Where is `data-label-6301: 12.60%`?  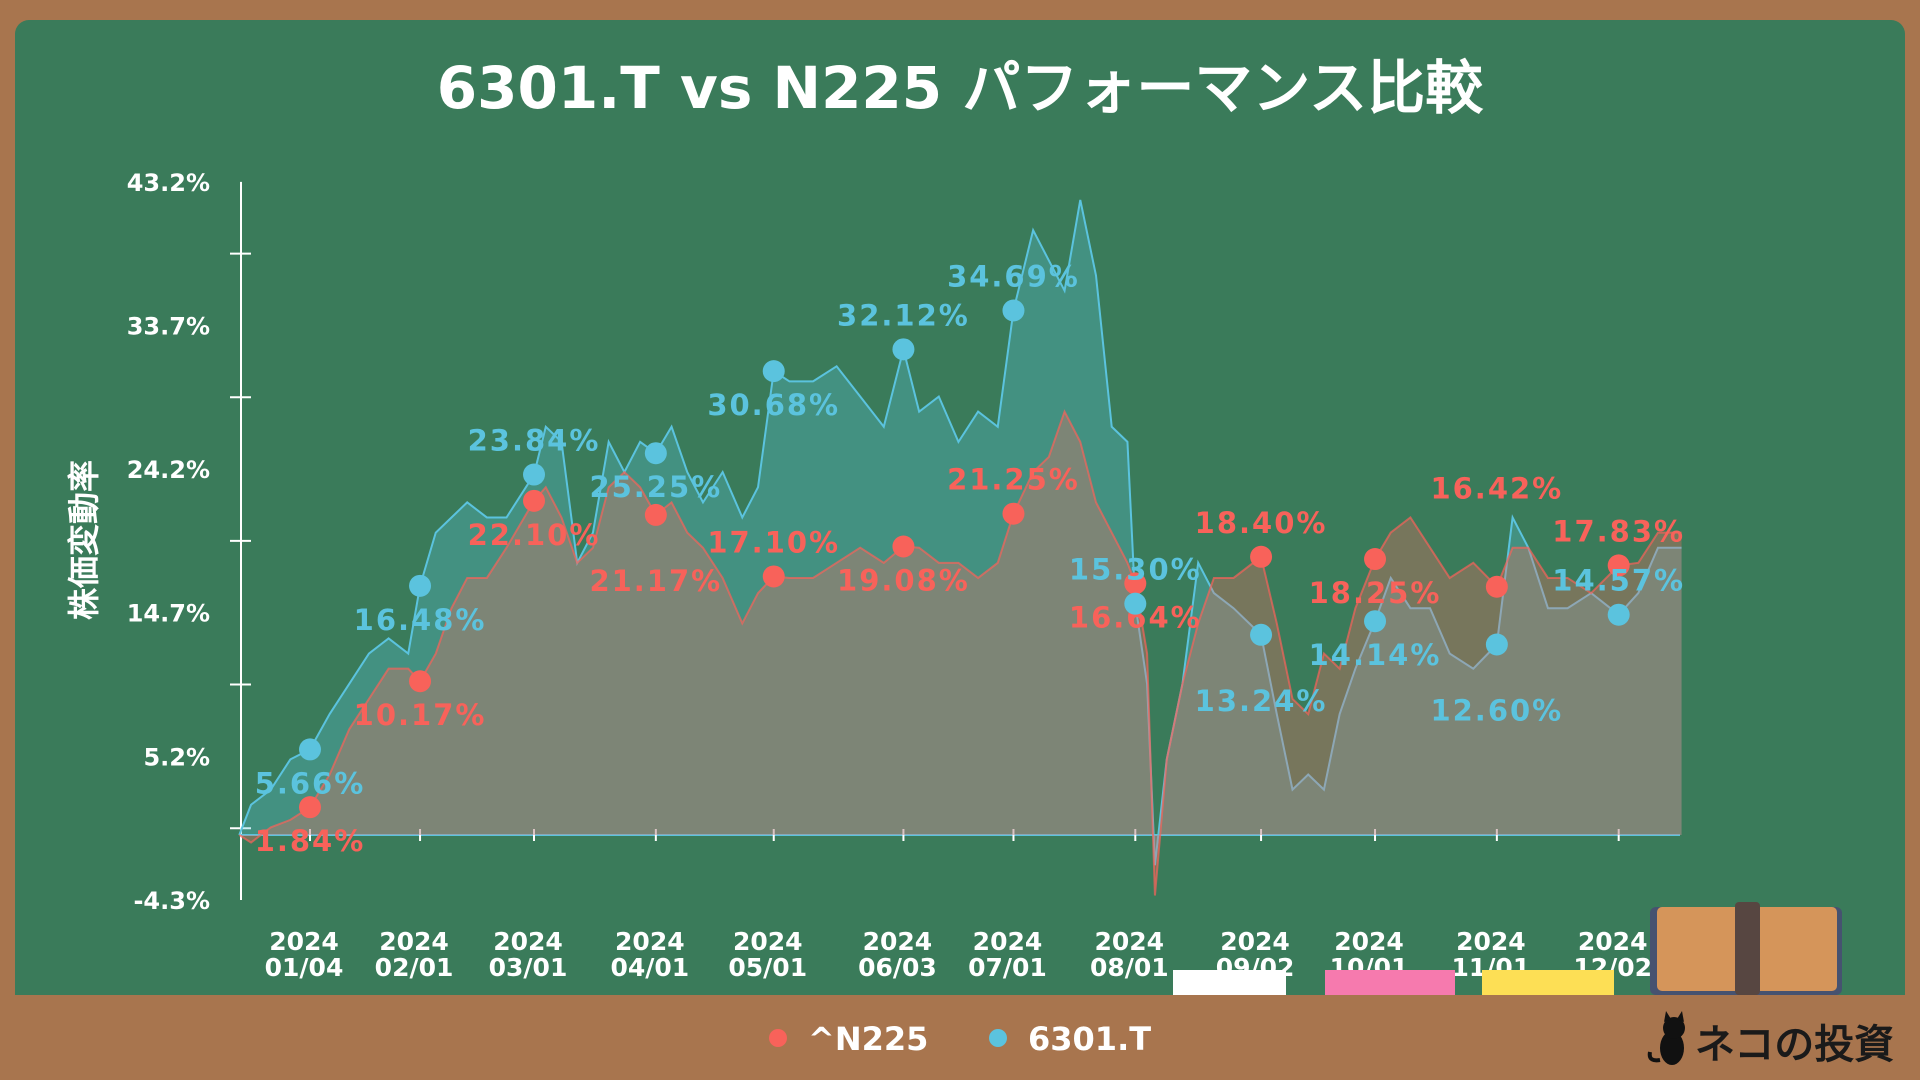 data-label-6301: 12.60% is located at coordinates (1496, 710).